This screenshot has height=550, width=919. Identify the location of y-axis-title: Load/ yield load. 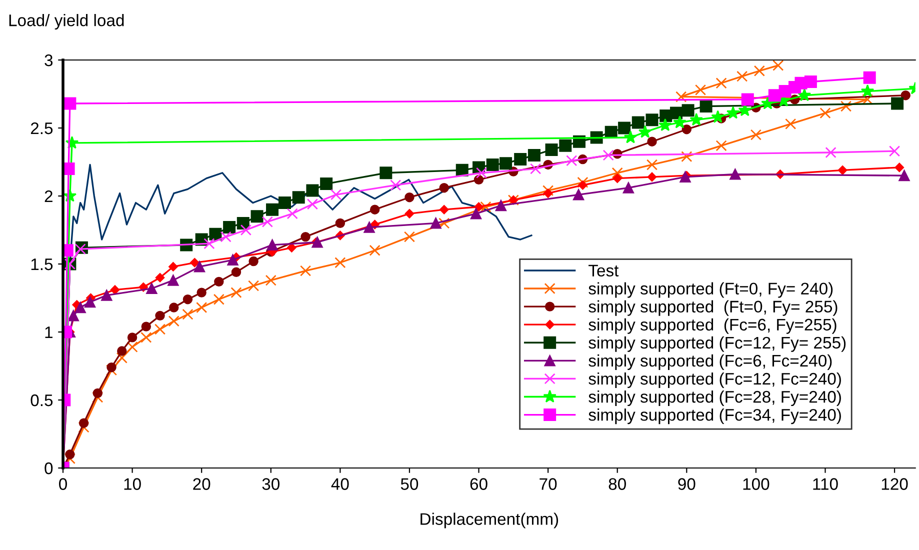
(66, 22).